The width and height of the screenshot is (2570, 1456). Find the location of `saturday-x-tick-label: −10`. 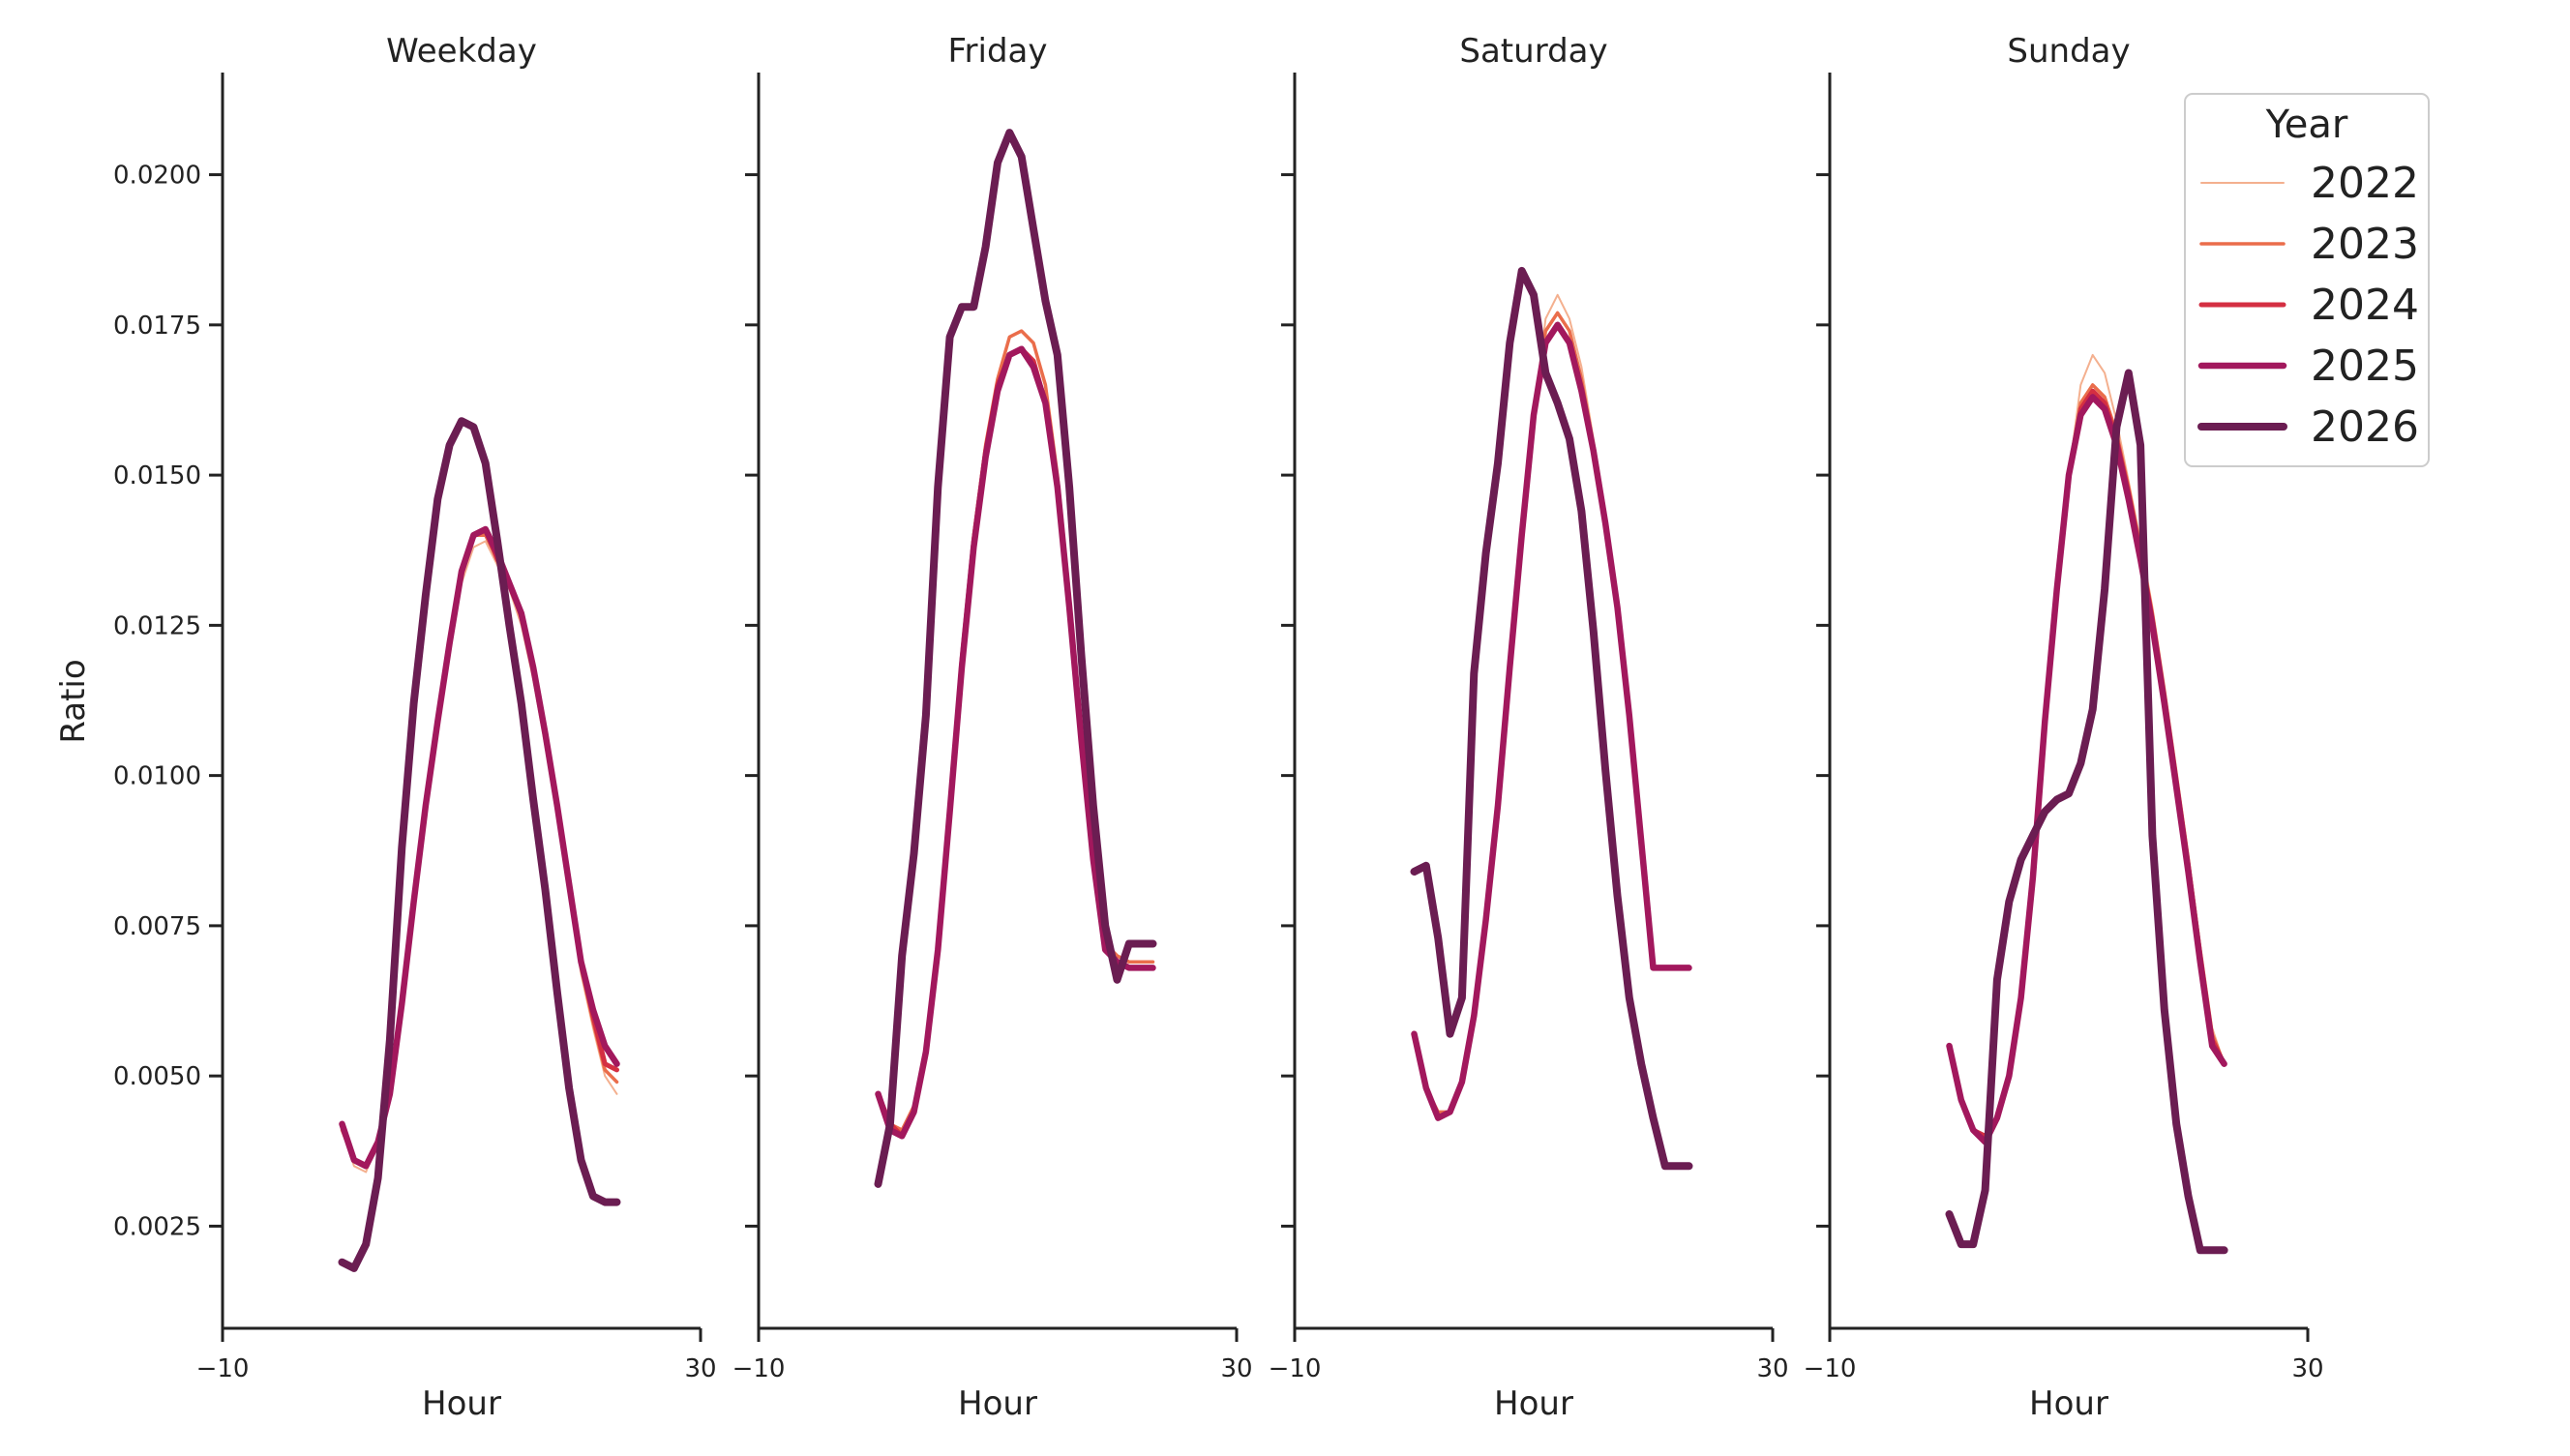

saturday-x-tick-label: −10 is located at coordinates (1295, 1368).